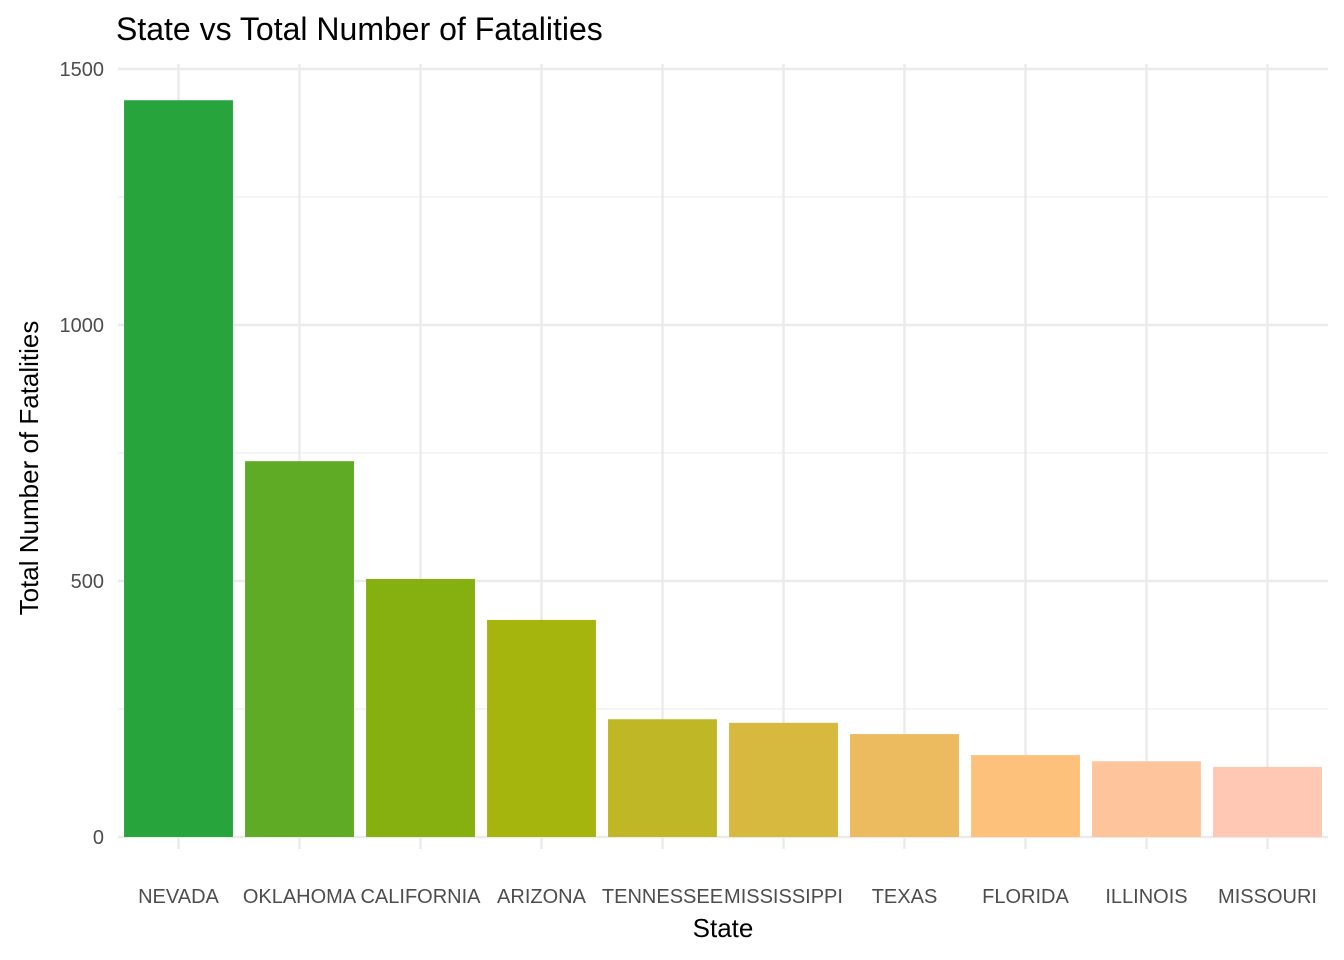  I want to click on bar-mississippi, so click(783, 779).